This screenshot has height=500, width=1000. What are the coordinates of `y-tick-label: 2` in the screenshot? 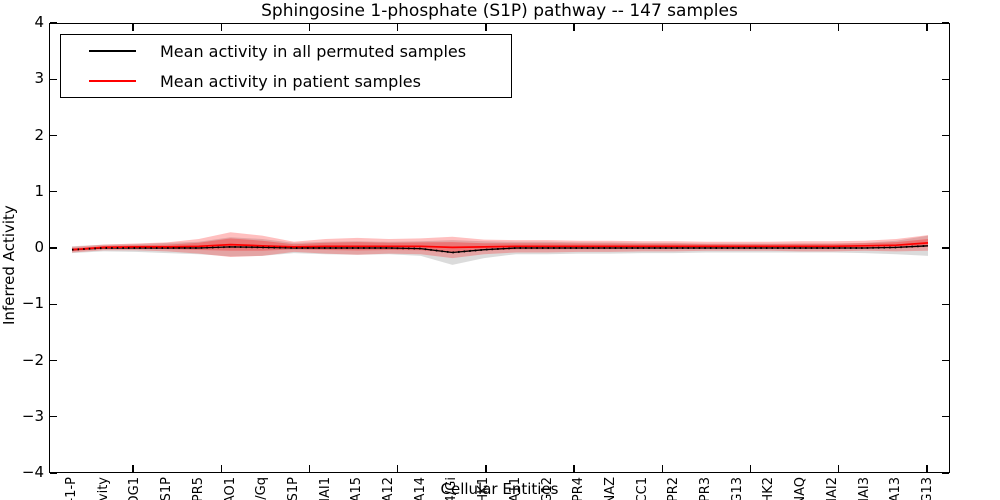 It's located at (39, 134).